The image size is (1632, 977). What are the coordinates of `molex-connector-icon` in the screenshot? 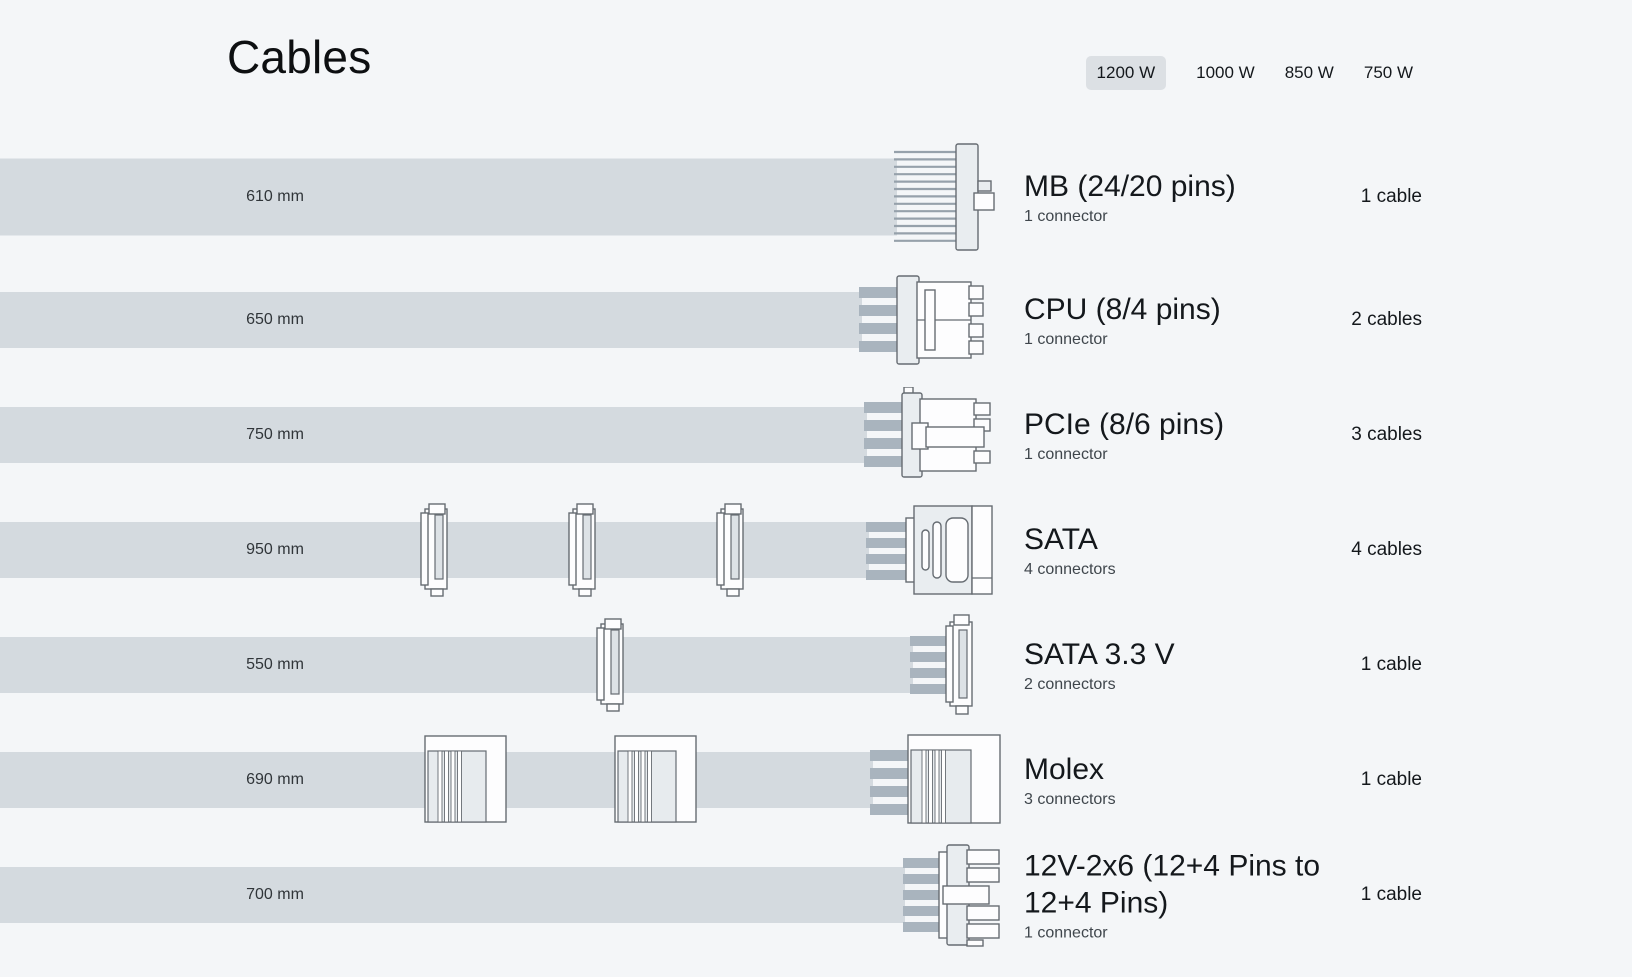 It's located at (935, 778).